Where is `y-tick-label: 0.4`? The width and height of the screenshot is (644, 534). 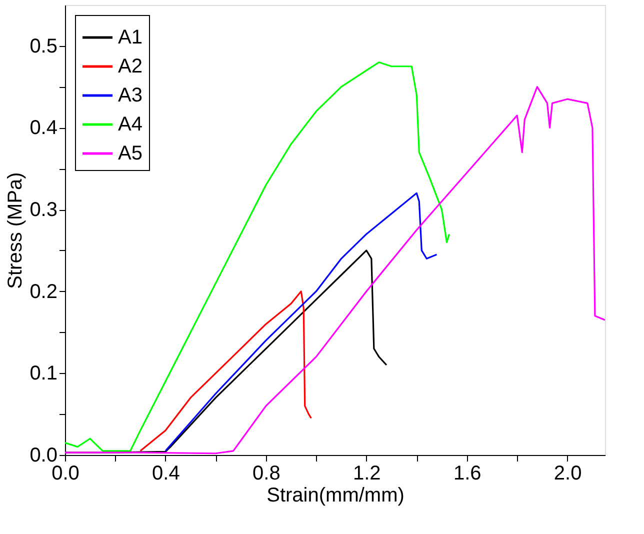
y-tick-label: 0.4 is located at coordinates (44, 128).